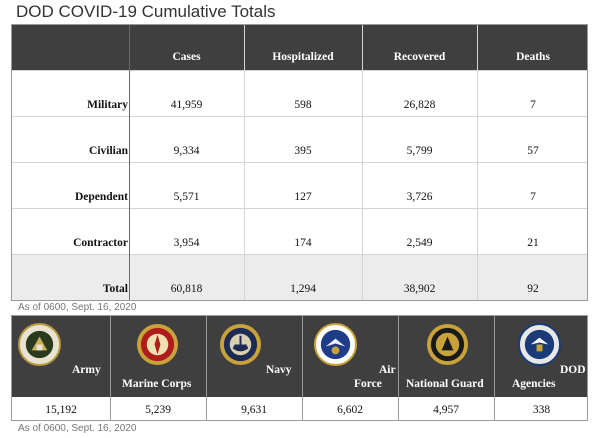  I want to click on cell-recovered: 38,902, so click(419, 289).